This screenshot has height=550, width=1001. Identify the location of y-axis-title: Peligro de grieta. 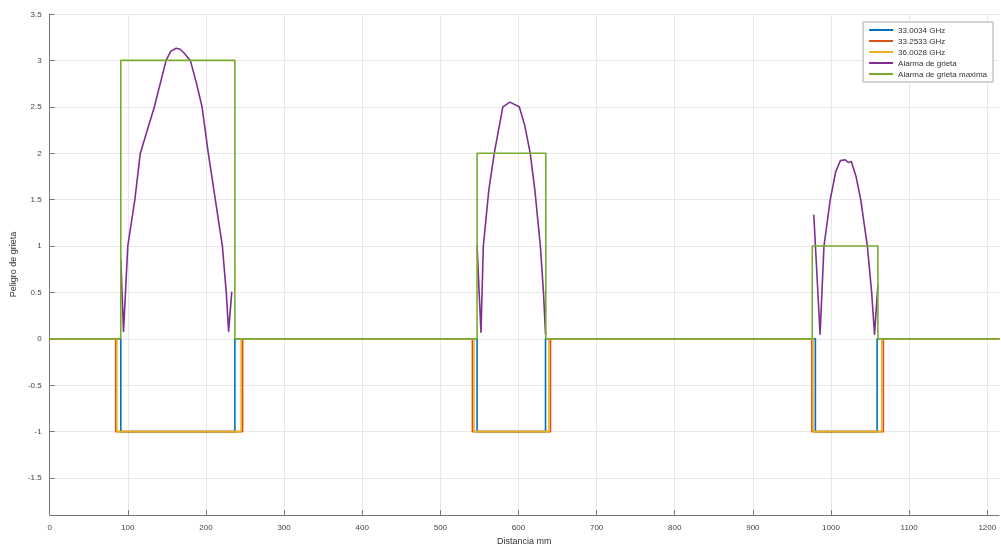
(12, 264).